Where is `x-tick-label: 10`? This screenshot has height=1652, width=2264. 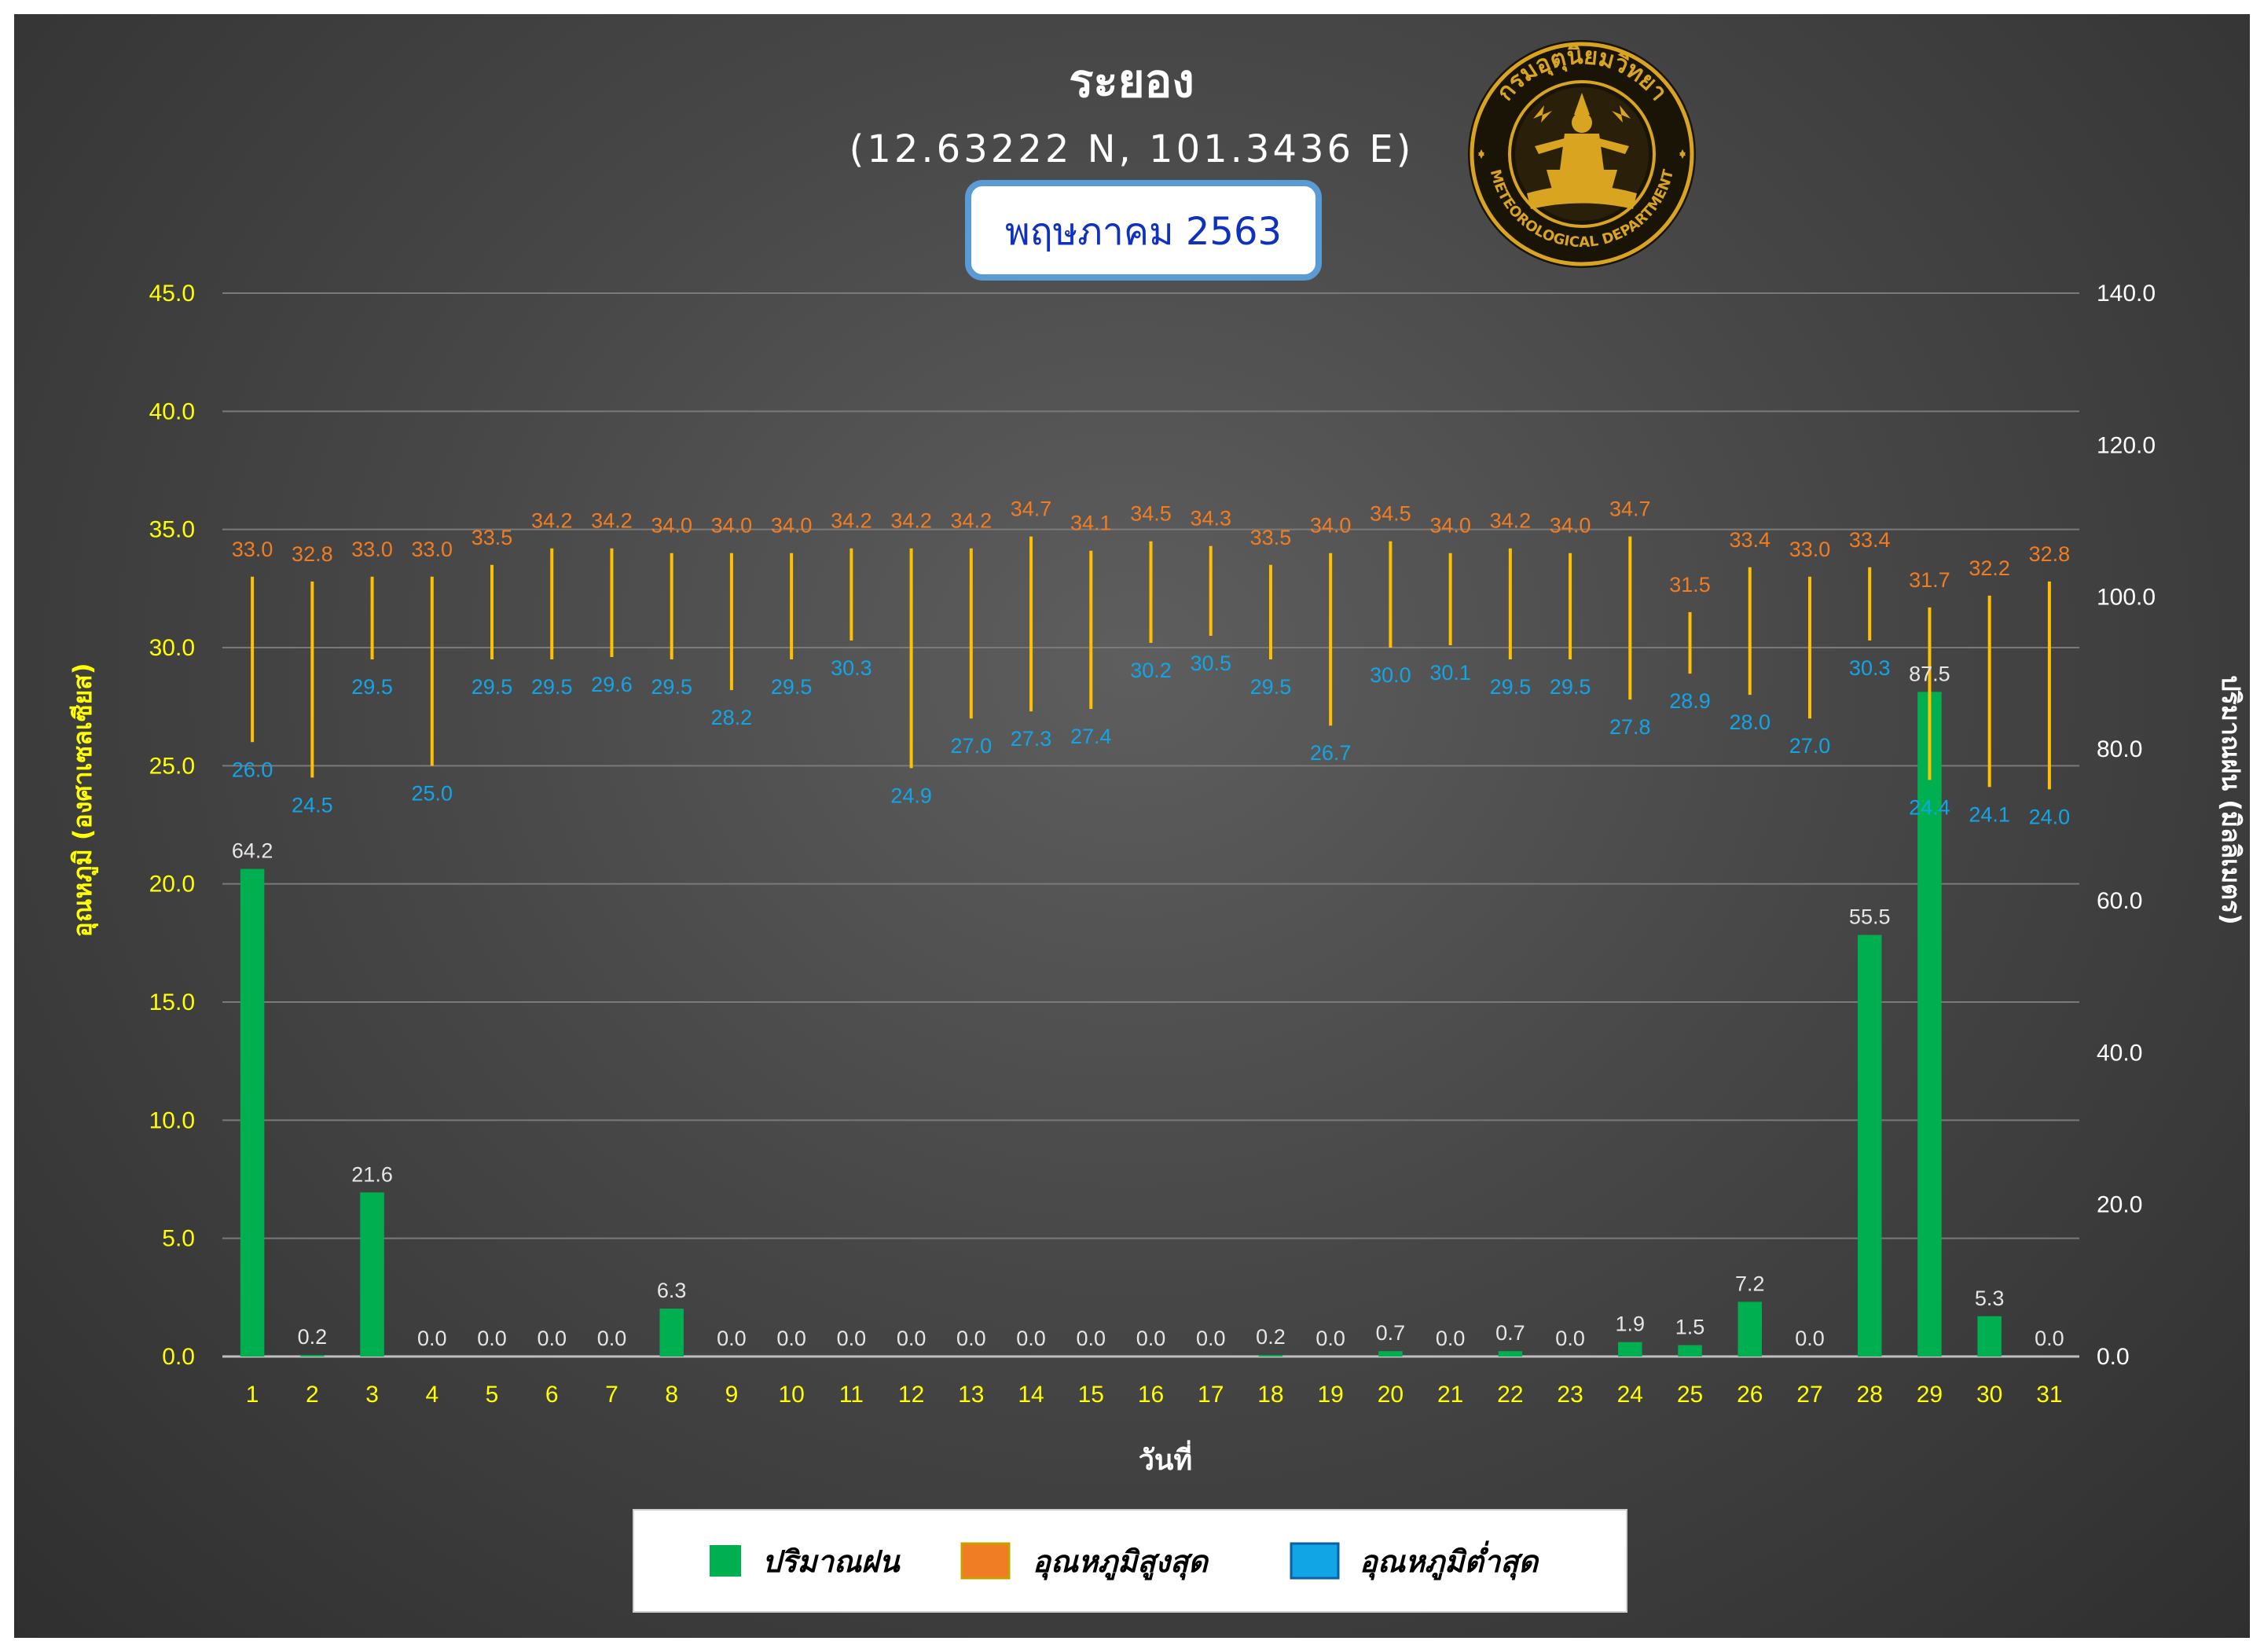
x-tick-label: 10 is located at coordinates (791, 1395).